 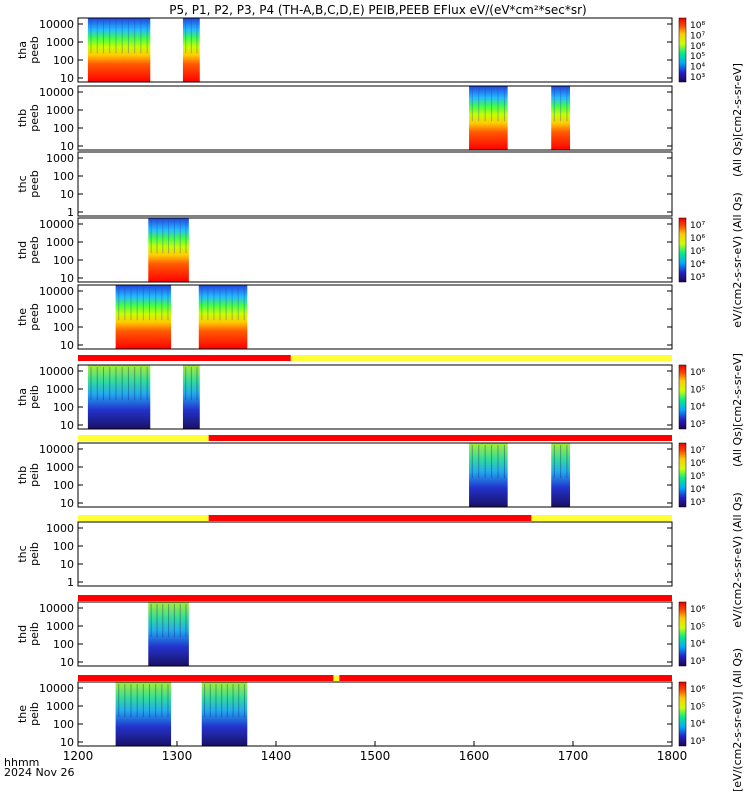 What do you see at coordinates (22, 714) in the screenshot?
I see `panel-label-probe: the` at bounding box center [22, 714].